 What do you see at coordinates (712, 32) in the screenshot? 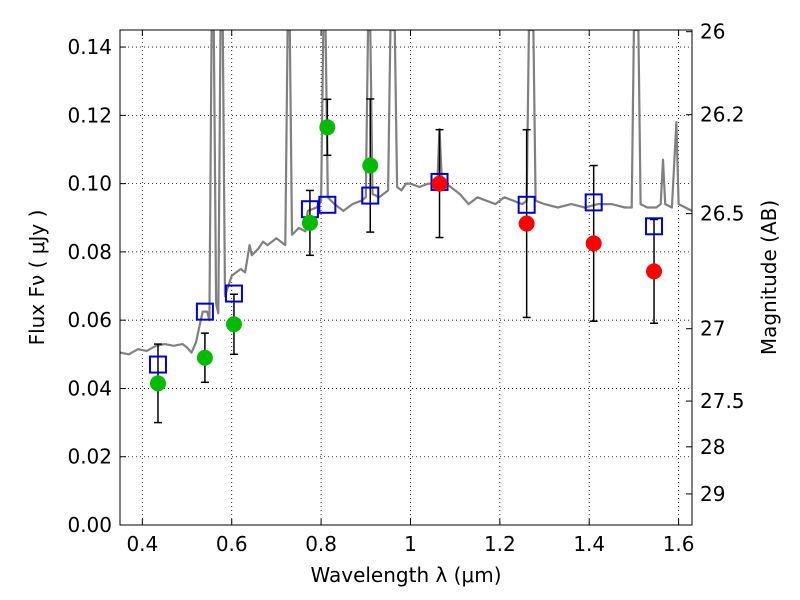
I see `y2-tick-label: 26` at bounding box center [712, 32].